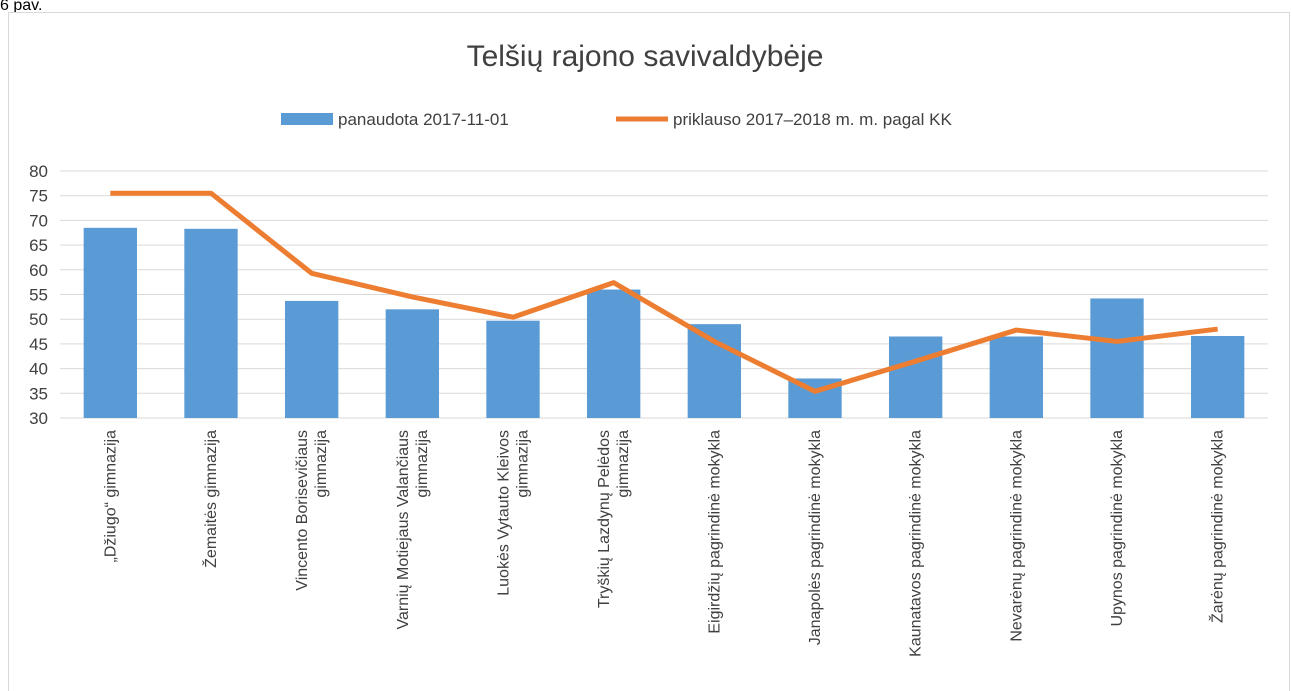  What do you see at coordinates (38, 418) in the screenshot?
I see `y-tick-label: 30` at bounding box center [38, 418].